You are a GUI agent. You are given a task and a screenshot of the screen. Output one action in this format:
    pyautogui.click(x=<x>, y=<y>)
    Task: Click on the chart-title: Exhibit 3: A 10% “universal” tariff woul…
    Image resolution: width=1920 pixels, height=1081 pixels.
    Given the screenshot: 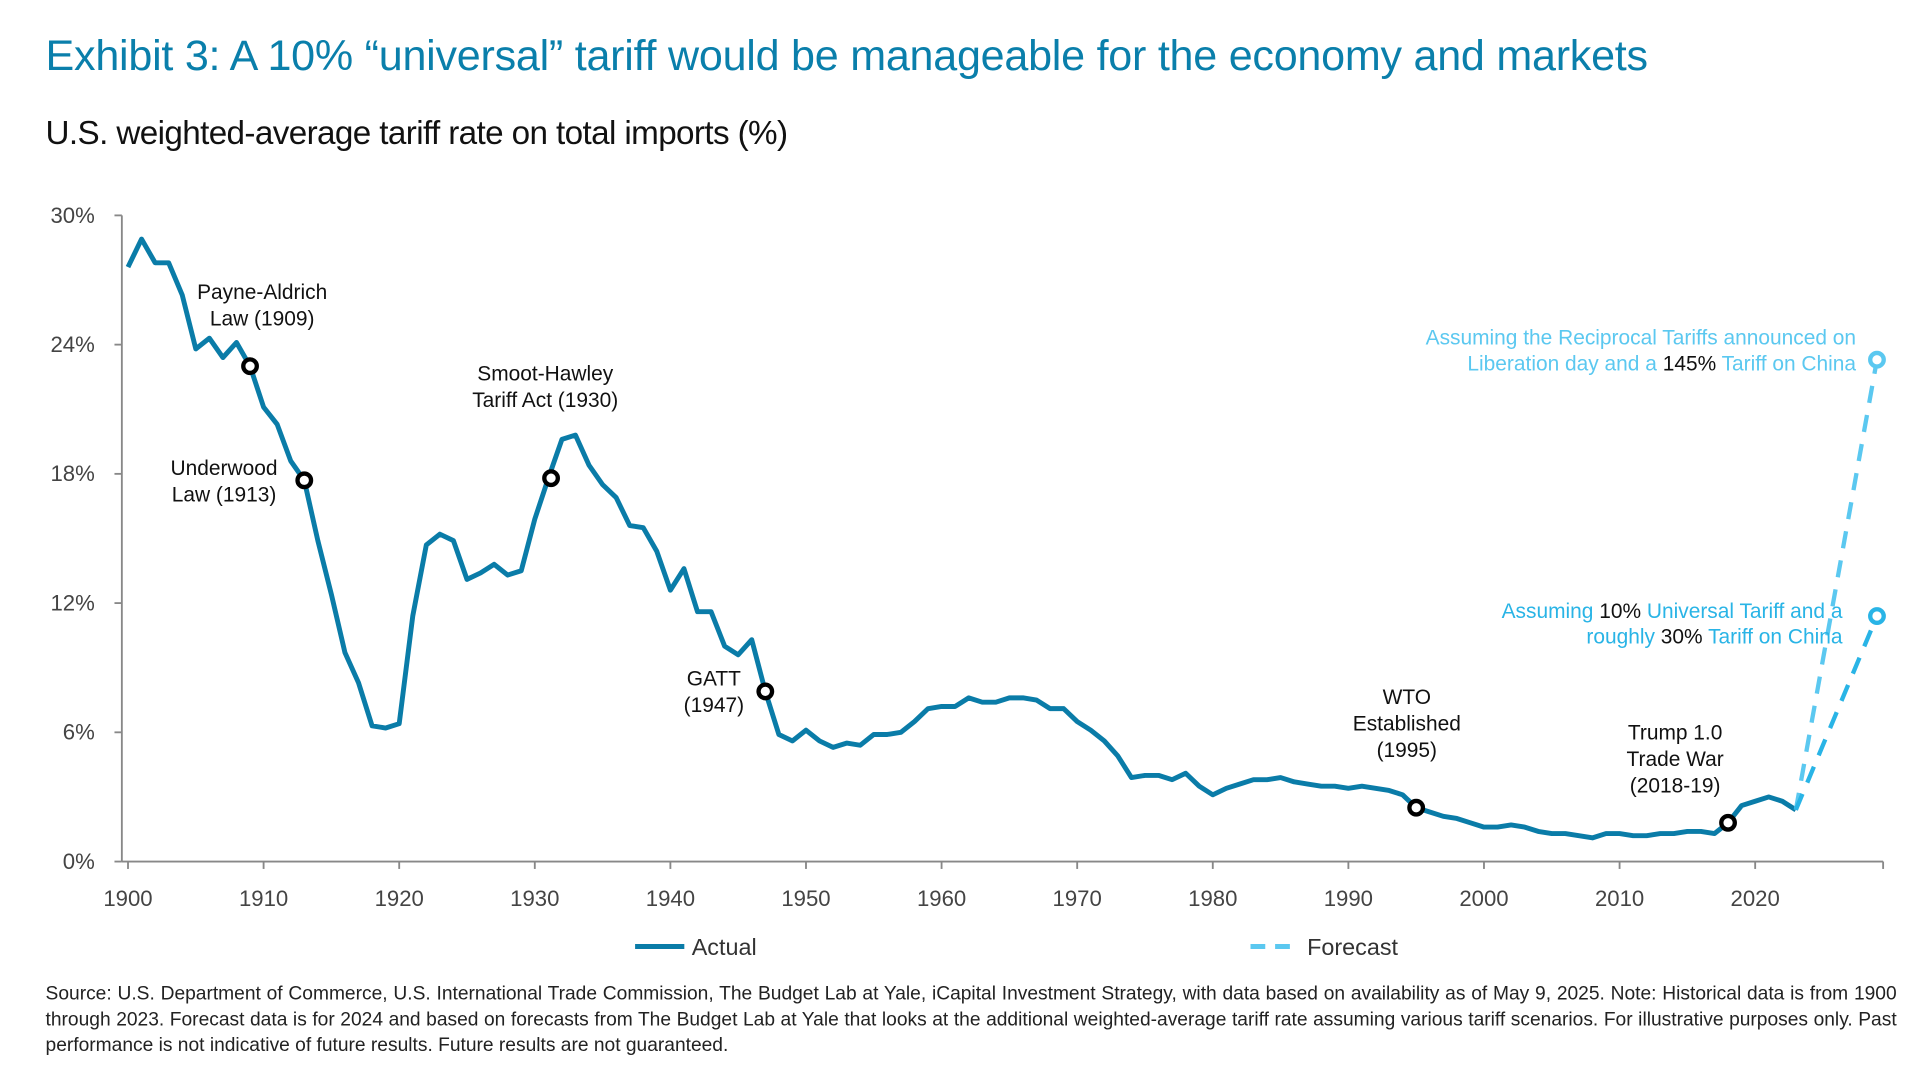 What is the action you would take?
    pyautogui.click(x=847, y=56)
    